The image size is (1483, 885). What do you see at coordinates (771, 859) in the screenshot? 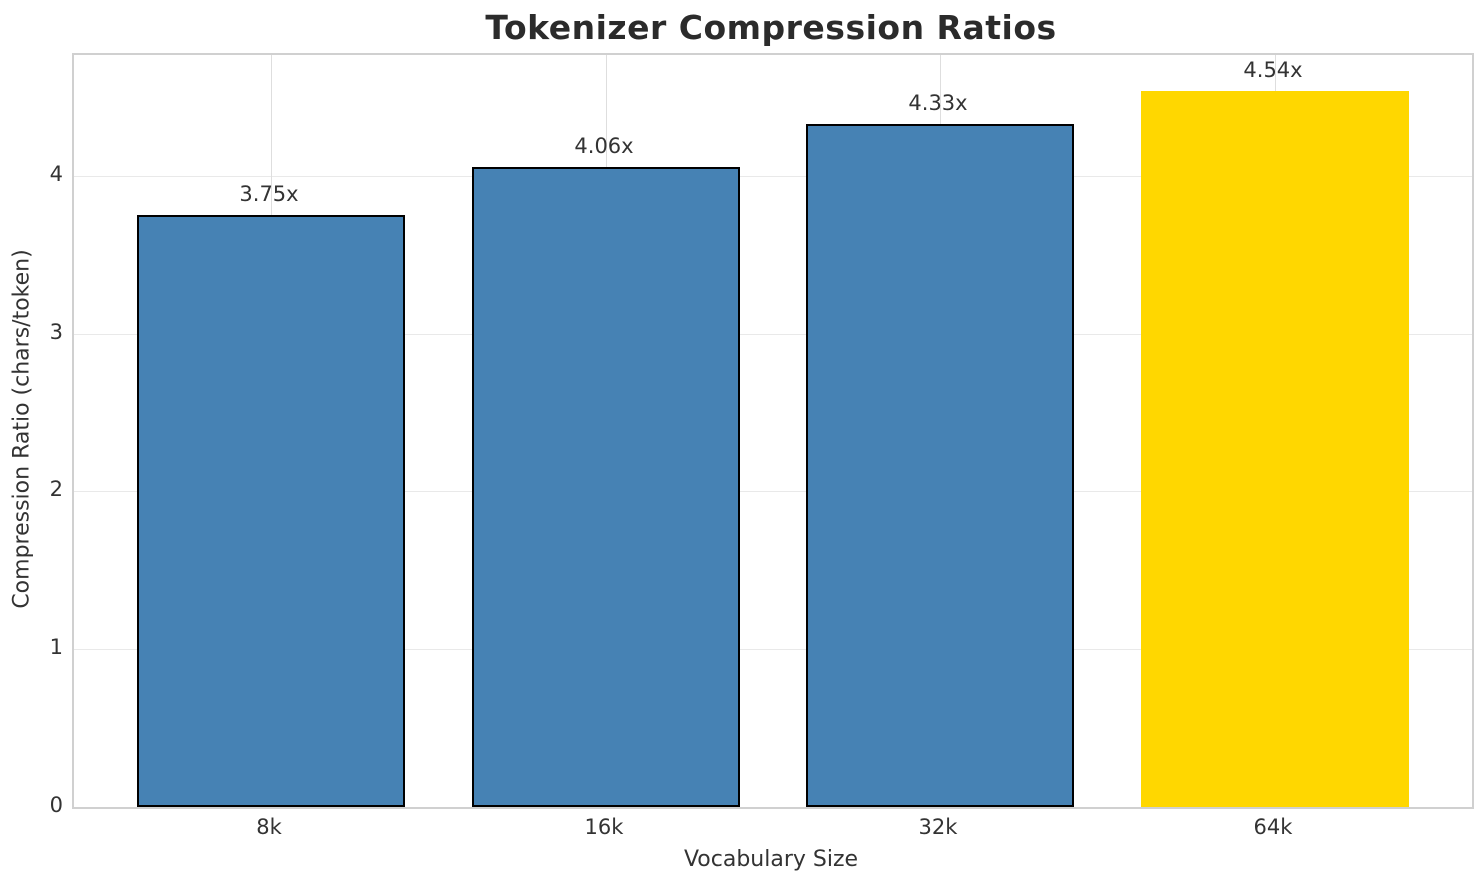
I see `x-axis-label: Vocabulary Size` at bounding box center [771, 859].